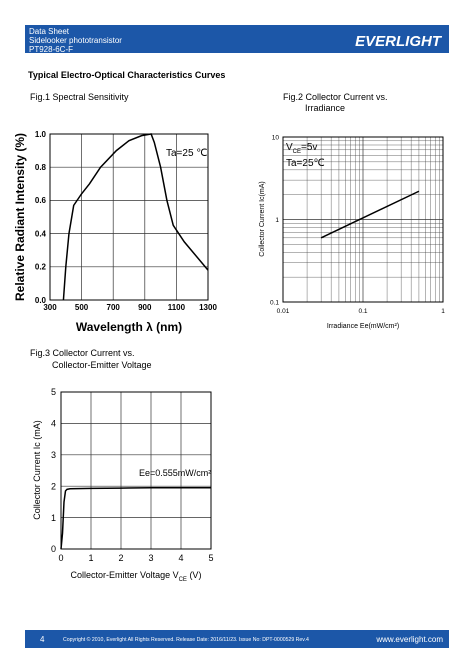 The height and width of the screenshot is (670, 474). I want to click on annotation-part: =5v, so click(309, 147).